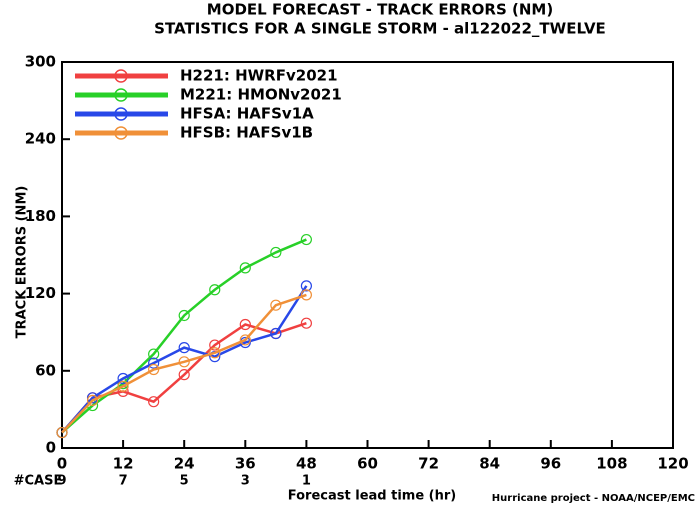 This screenshot has width=700, height=506. Describe the element at coordinates (22, 262) in the screenshot. I see `y-axis-label: TRACK ERRORS (NM)` at that location.